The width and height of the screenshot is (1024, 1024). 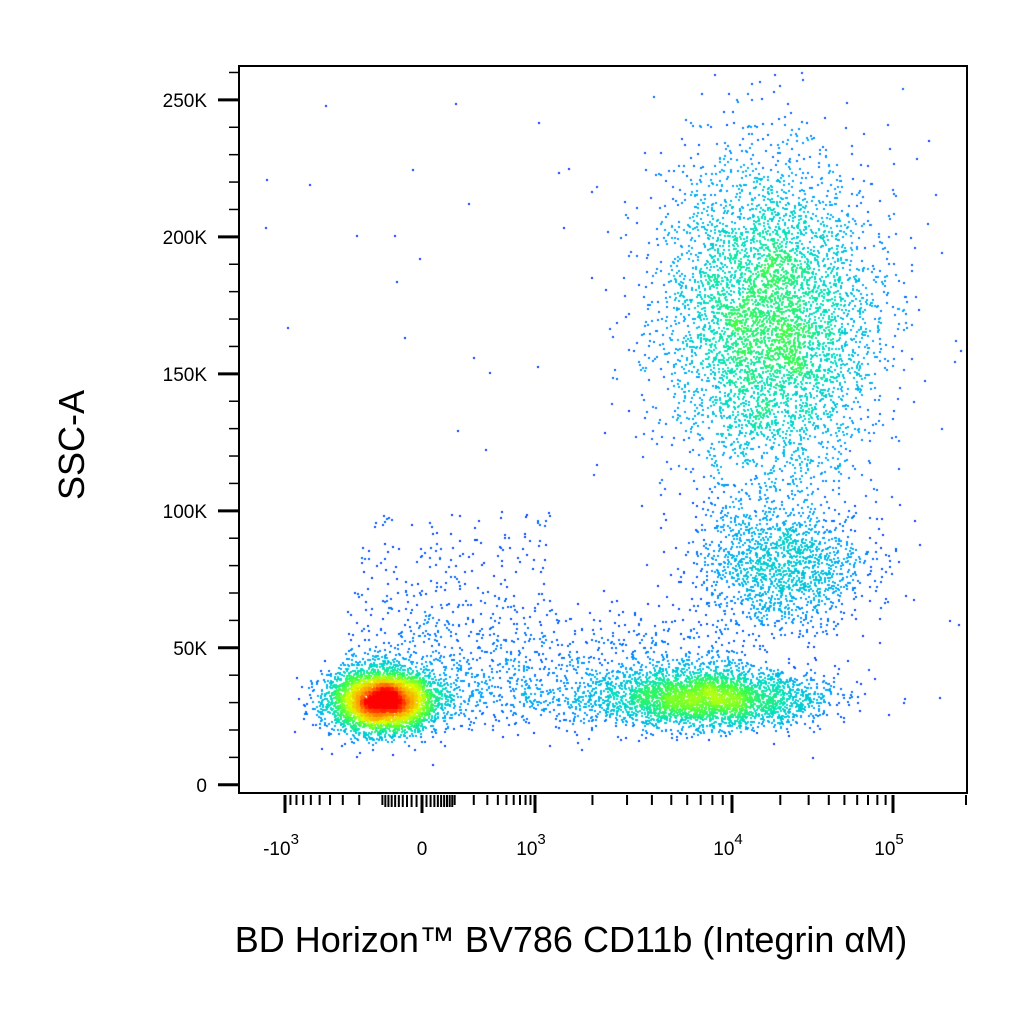 I want to click on svg-text: 10⁵, so click(x=888, y=845).